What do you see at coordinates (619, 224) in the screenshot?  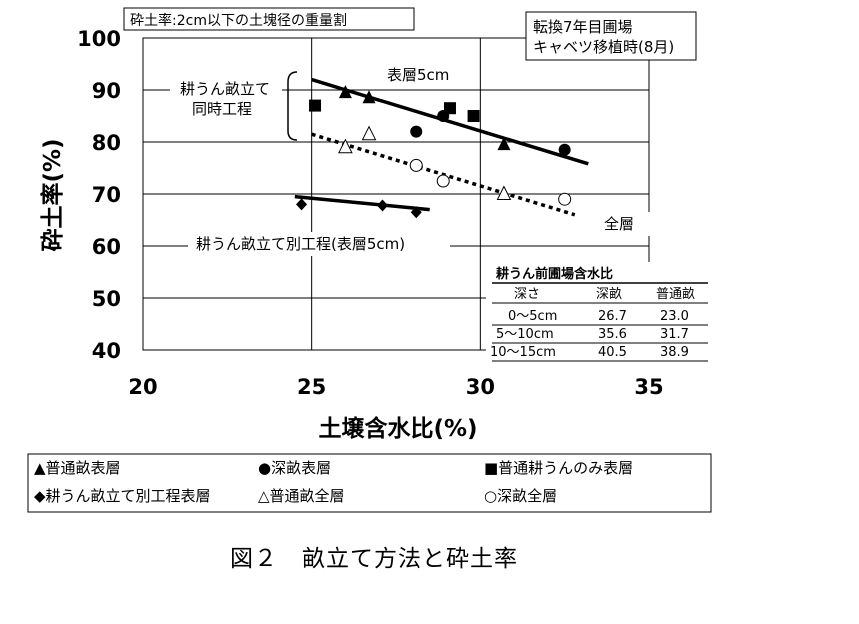 I see `trend-line-label: 全層` at bounding box center [619, 224].